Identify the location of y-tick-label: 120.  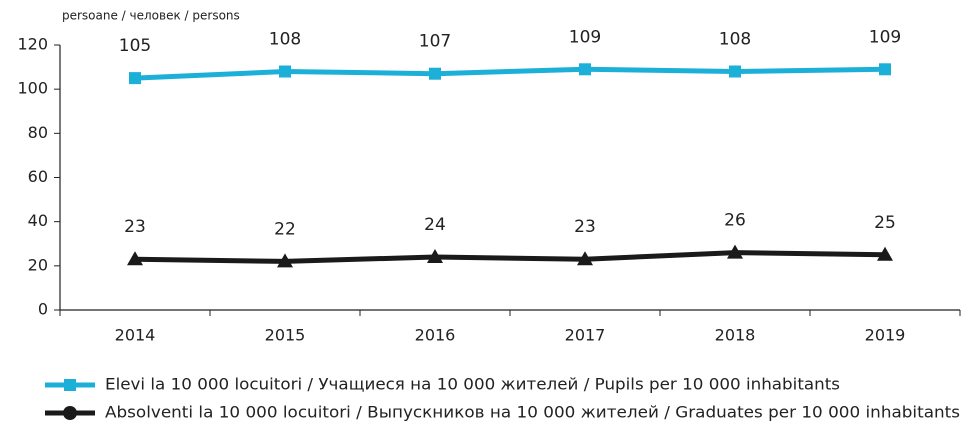
(32, 44).